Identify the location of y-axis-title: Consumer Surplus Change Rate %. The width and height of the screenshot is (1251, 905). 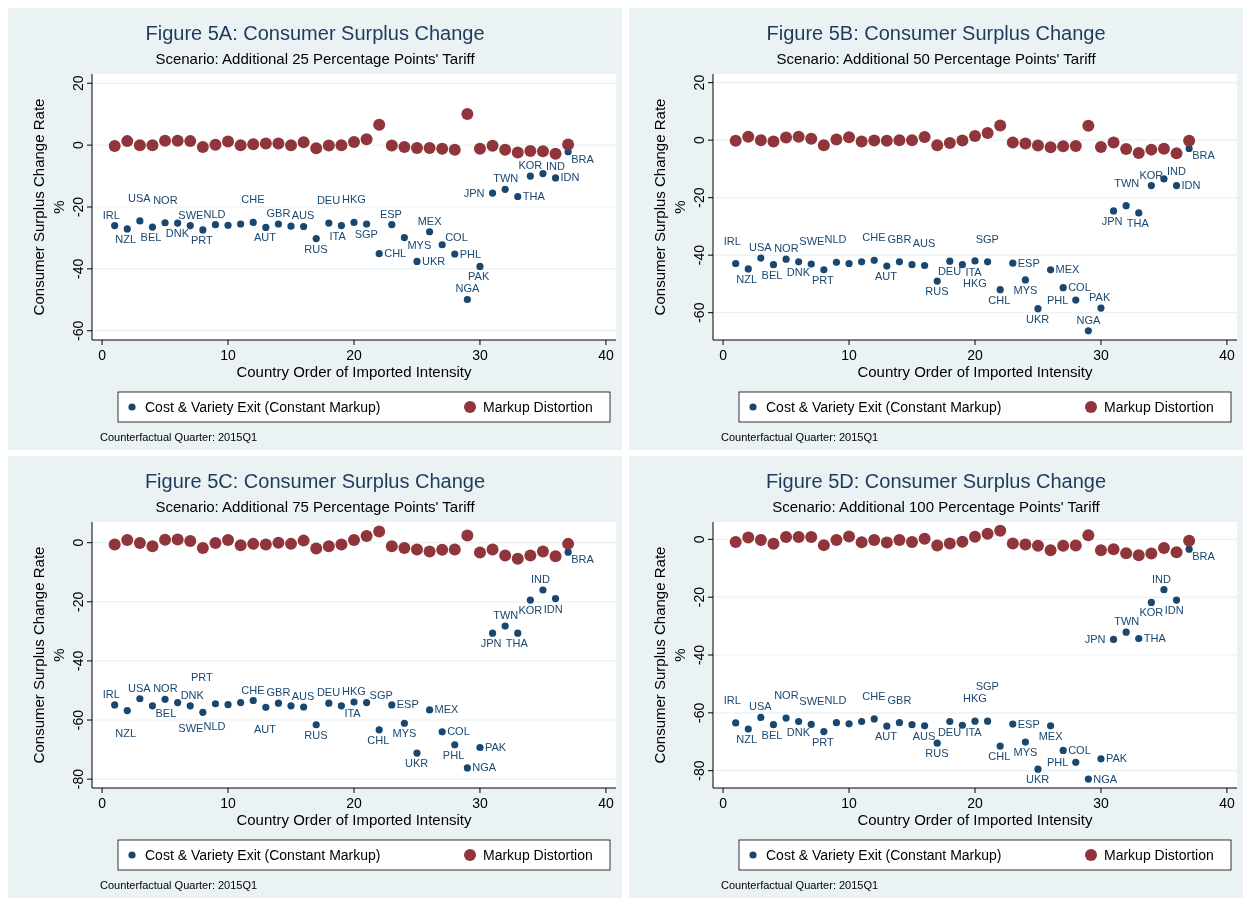
(669, 207).